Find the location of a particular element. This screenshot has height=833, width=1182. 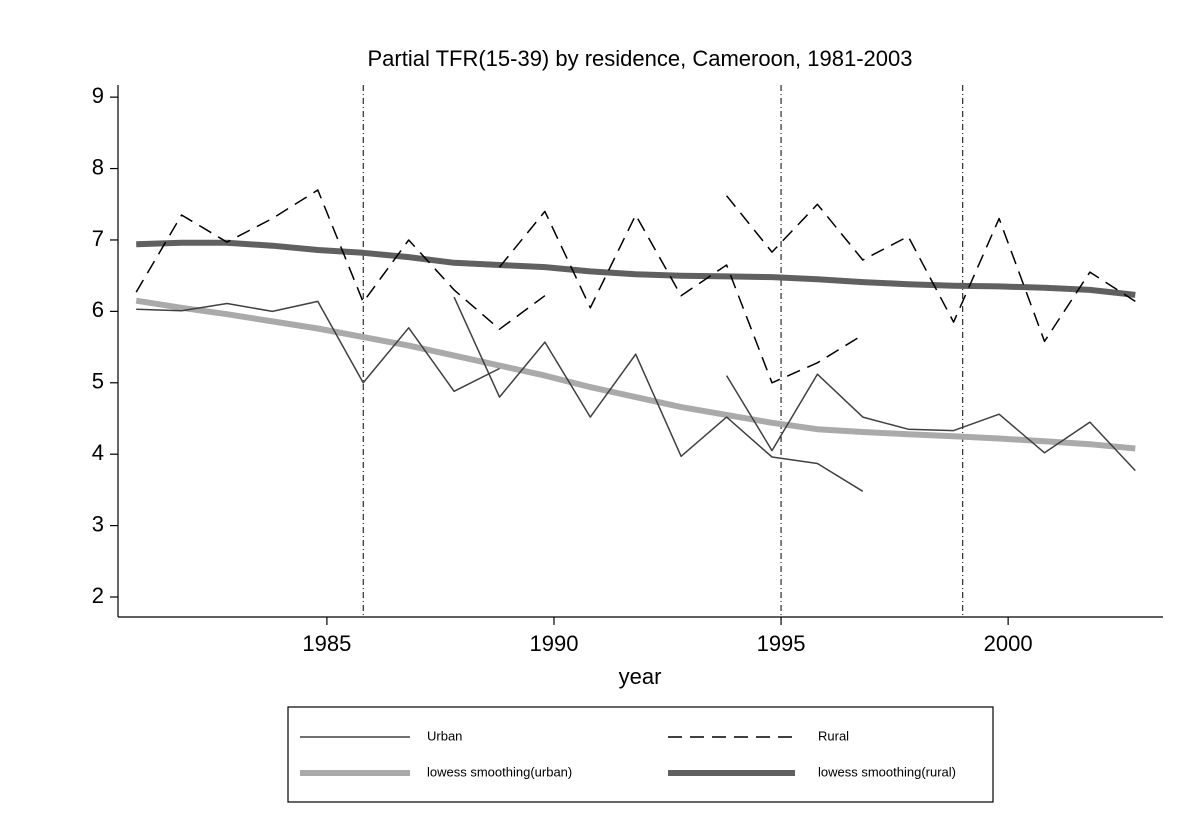

y-tick-label: 7 is located at coordinates (98, 238).